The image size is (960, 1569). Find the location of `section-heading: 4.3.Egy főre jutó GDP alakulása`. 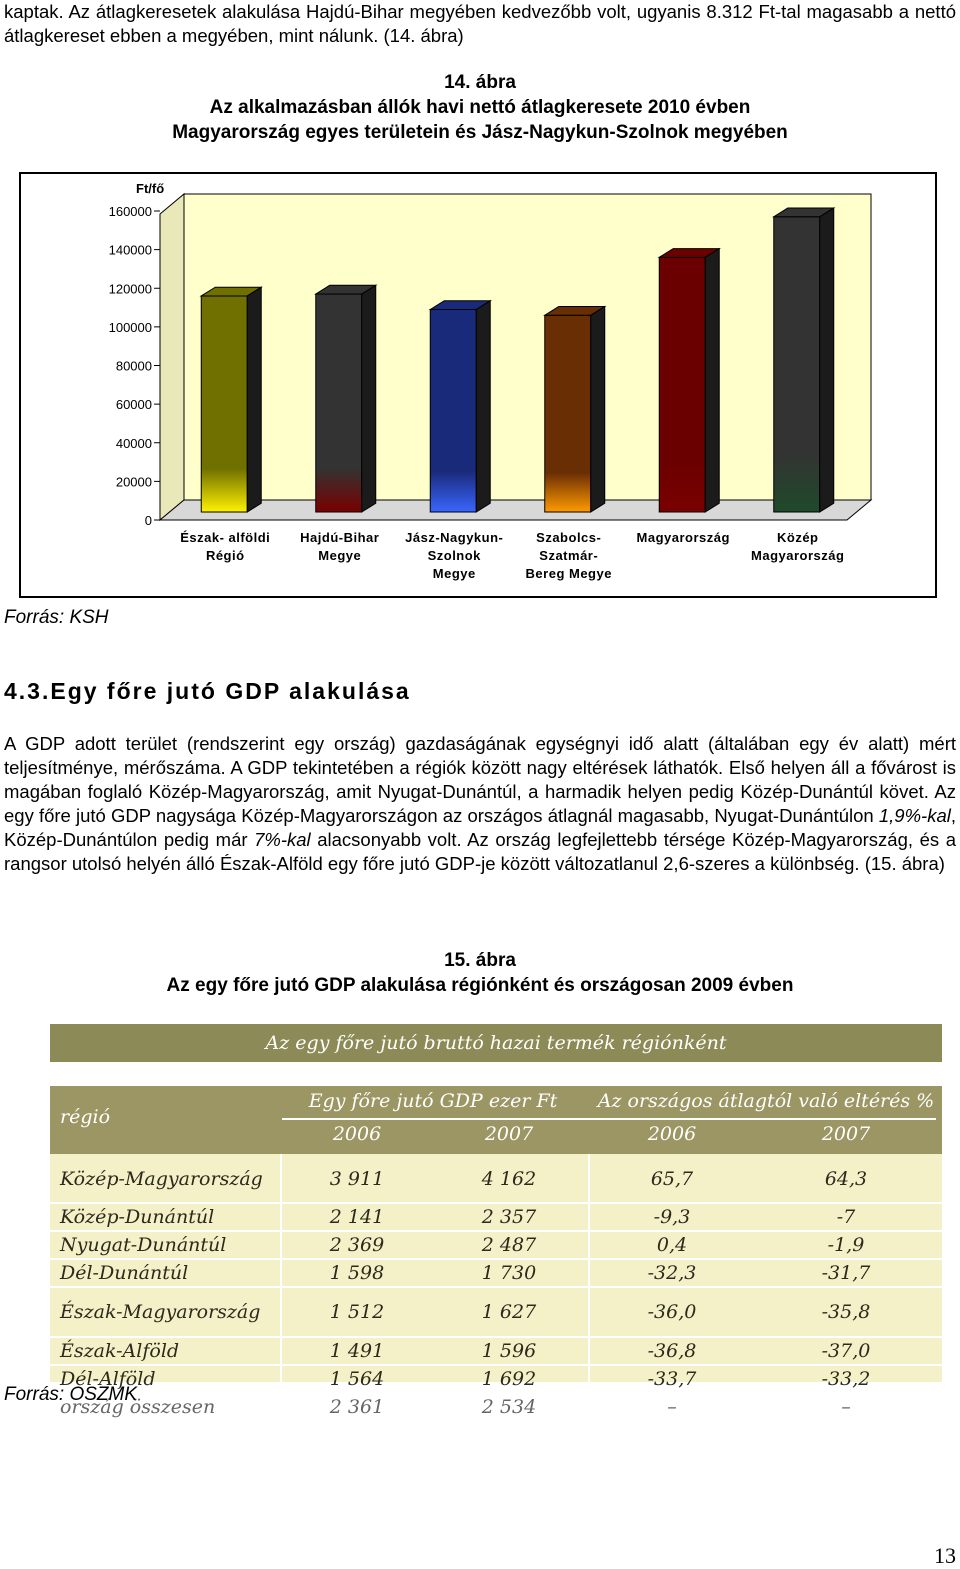

section-heading: 4.3.Egy főre jutó GDP alakulása is located at coordinates (207, 691).